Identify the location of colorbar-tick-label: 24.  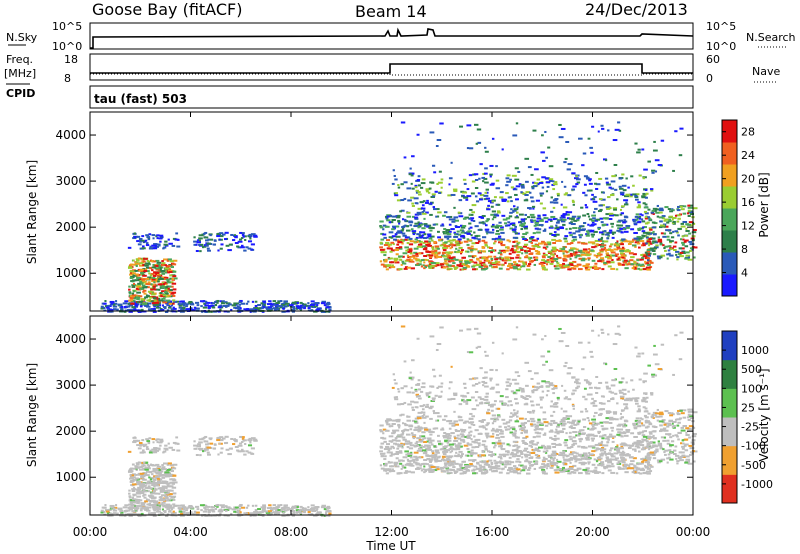
(748, 155).